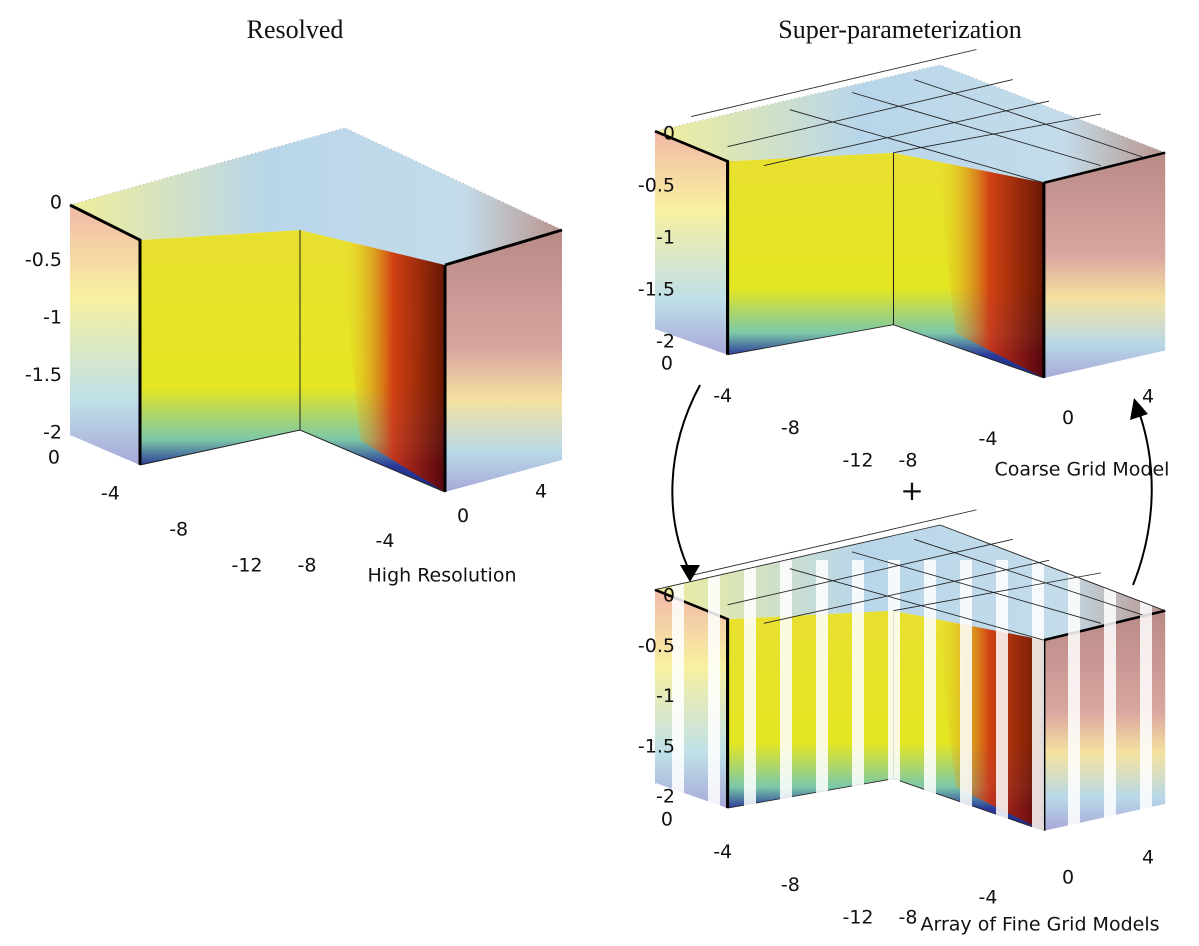 The image size is (1199, 946). Describe the element at coordinates (1039, 925) in the screenshot. I see `caption: Array of Fine Grid Models` at that location.